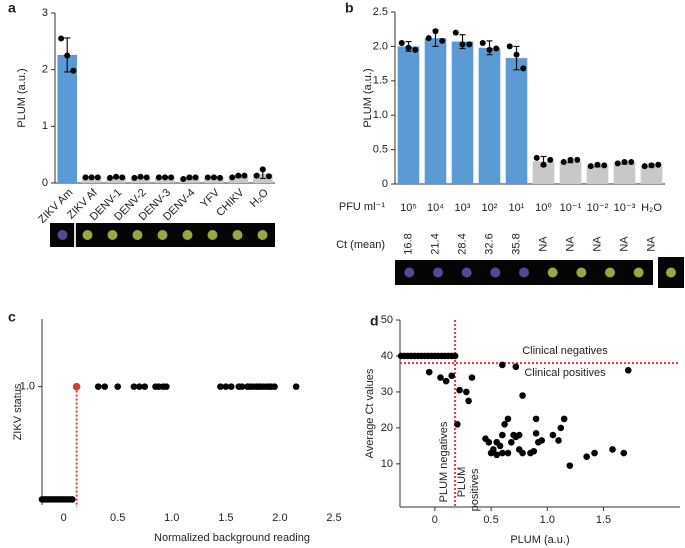 Image resolution: width=685 pixels, height=548 pixels. Describe the element at coordinates (387, 464) in the screenshot. I see `y-tick-label: 10` at that location.